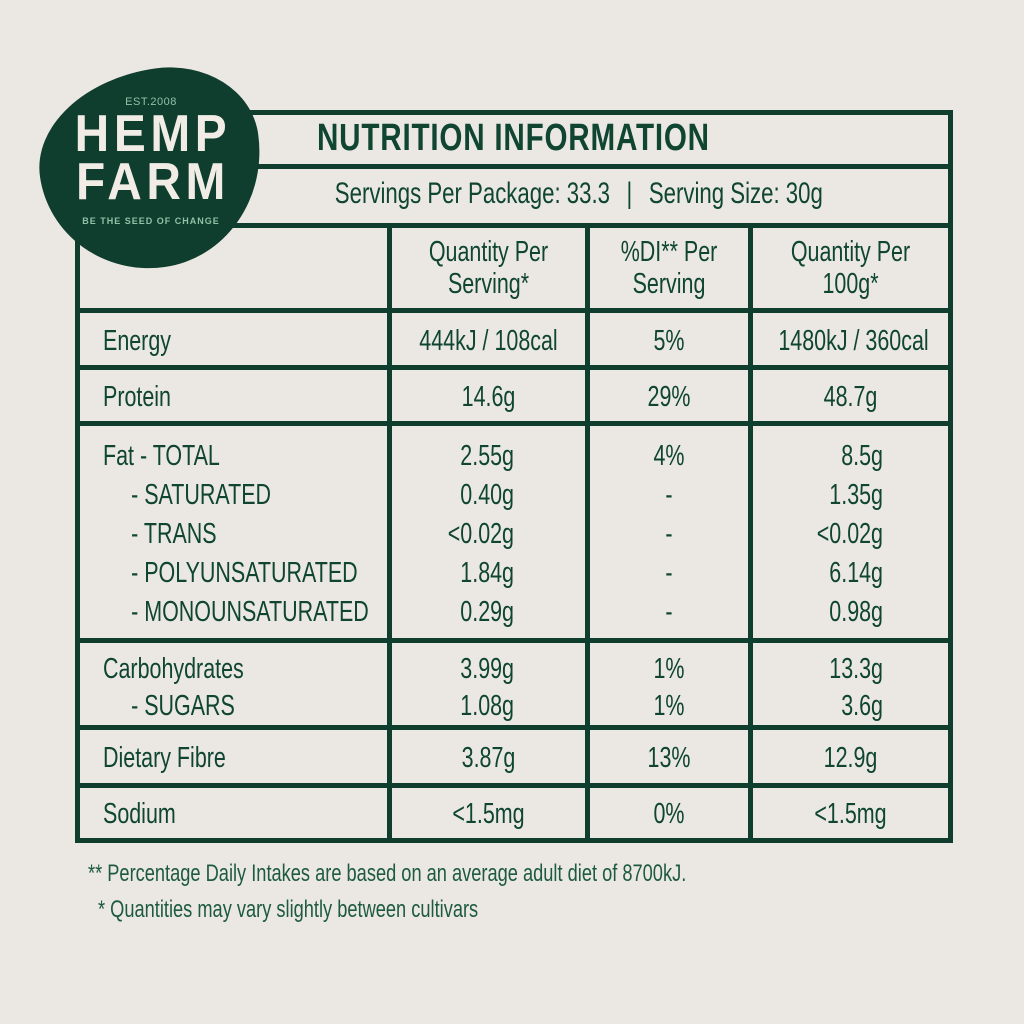  What do you see at coordinates (669, 814) in the screenshot?
I see `sodium-di: 0%` at bounding box center [669, 814].